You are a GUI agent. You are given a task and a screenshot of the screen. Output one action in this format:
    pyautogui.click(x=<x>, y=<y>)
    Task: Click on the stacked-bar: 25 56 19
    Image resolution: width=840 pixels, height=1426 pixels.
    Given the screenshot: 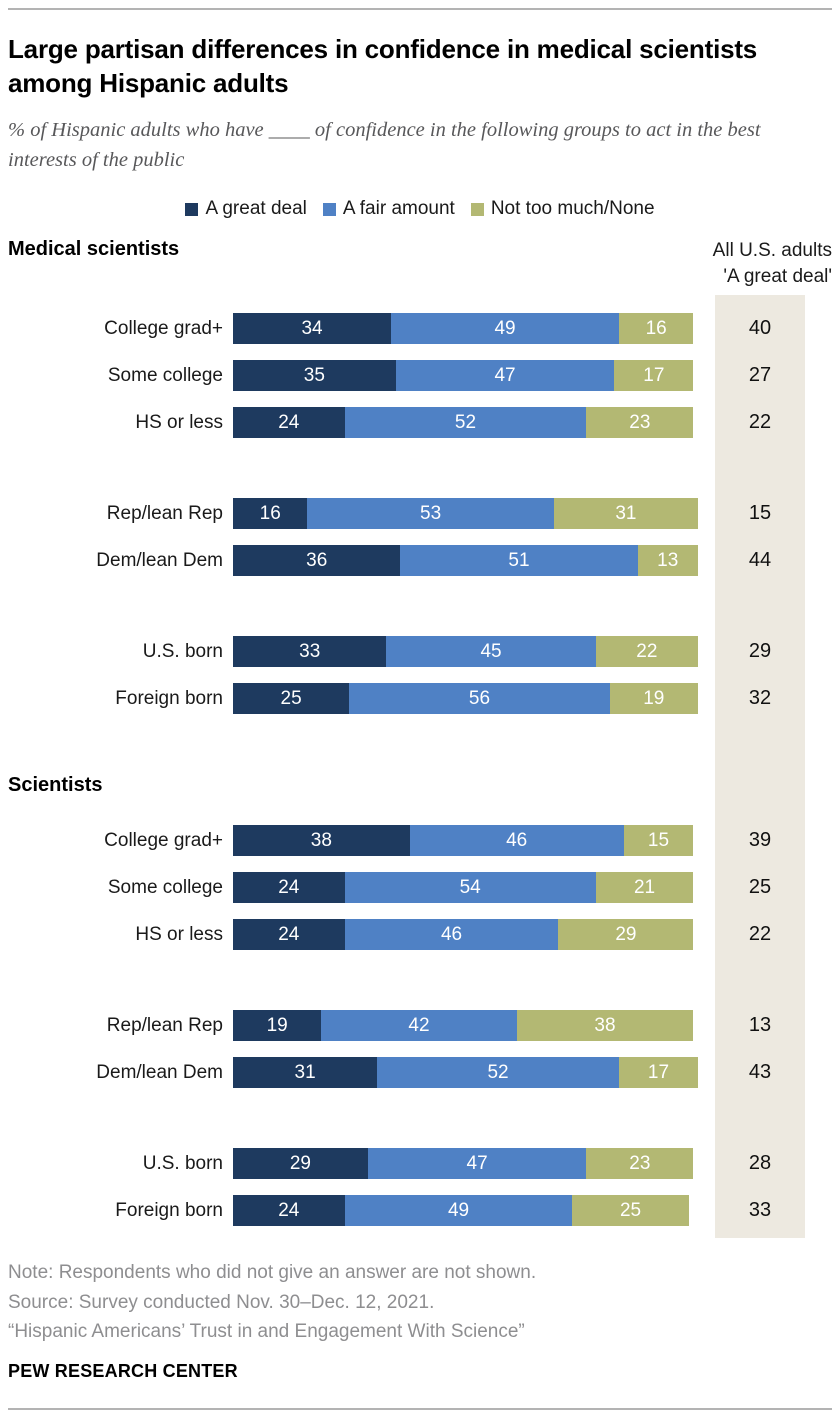 What is the action you would take?
    pyautogui.click(x=465, y=699)
    